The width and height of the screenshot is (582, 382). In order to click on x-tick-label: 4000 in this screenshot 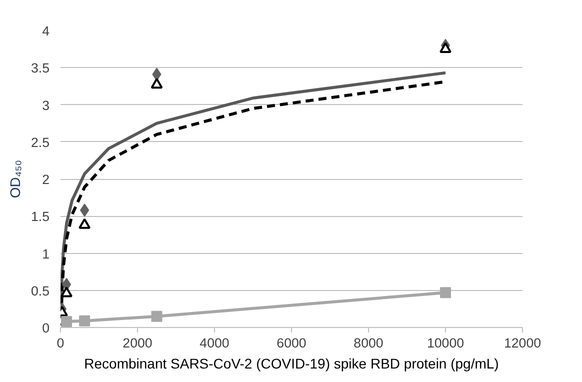, I will do `click(215, 343)`.